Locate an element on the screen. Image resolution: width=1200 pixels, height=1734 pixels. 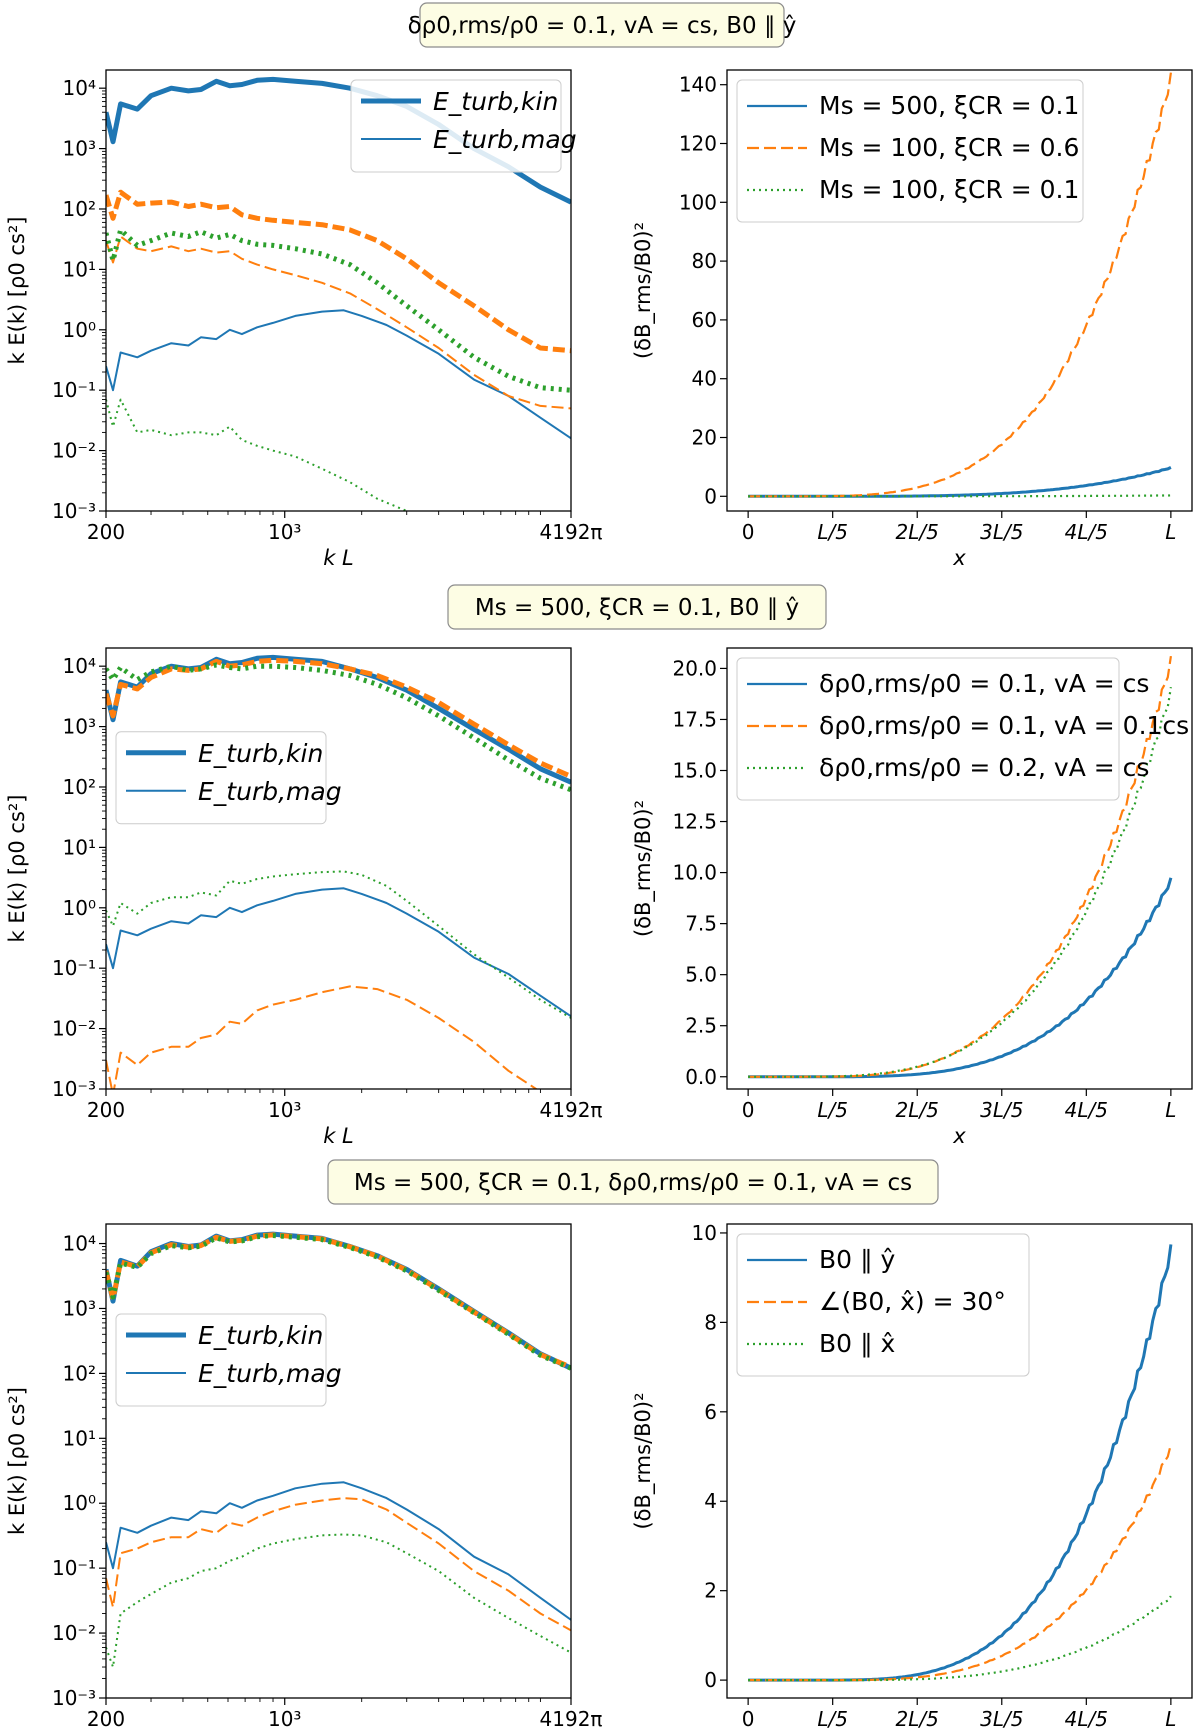
x-tick-label: 3L/5 is located at coordinates (1001, 1110).